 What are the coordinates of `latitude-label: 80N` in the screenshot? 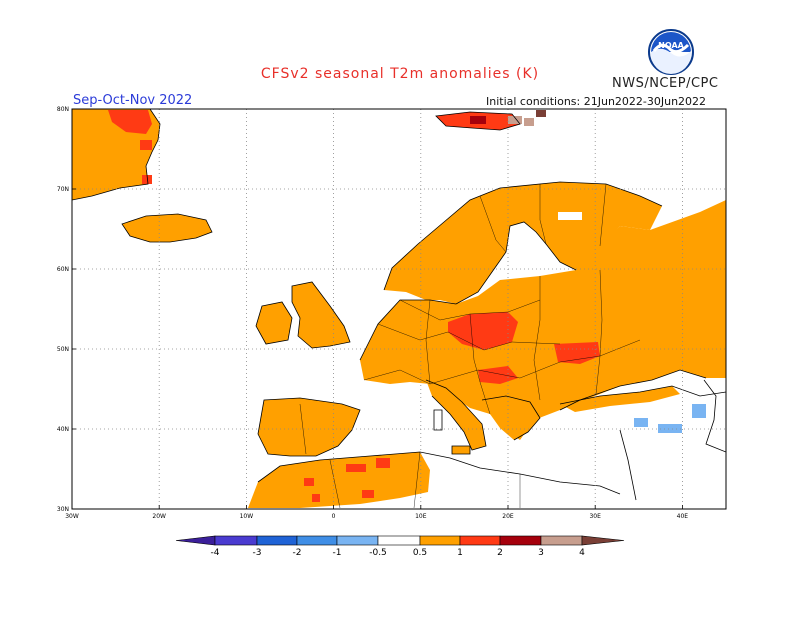 It's located at (63, 109).